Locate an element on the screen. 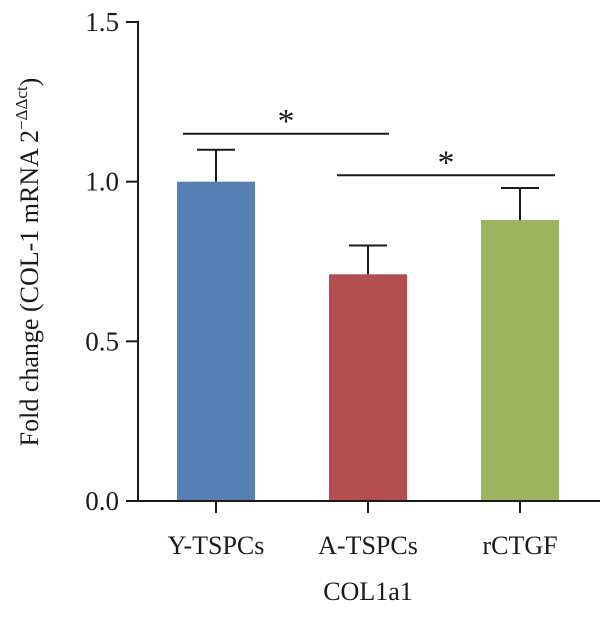  y-tick-label: 0.0 is located at coordinates (102, 501).